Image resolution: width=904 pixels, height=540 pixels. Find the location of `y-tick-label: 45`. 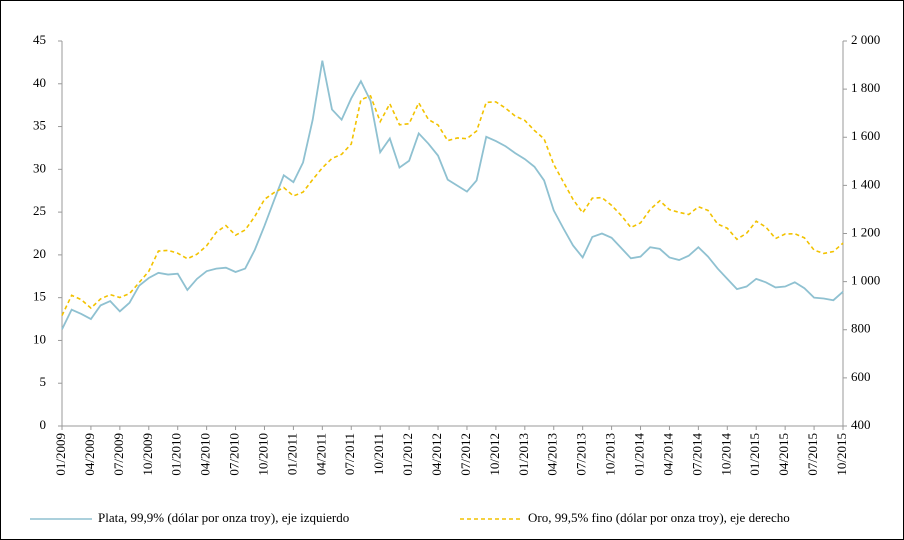

y-tick-label: 45 is located at coordinates (39, 39).